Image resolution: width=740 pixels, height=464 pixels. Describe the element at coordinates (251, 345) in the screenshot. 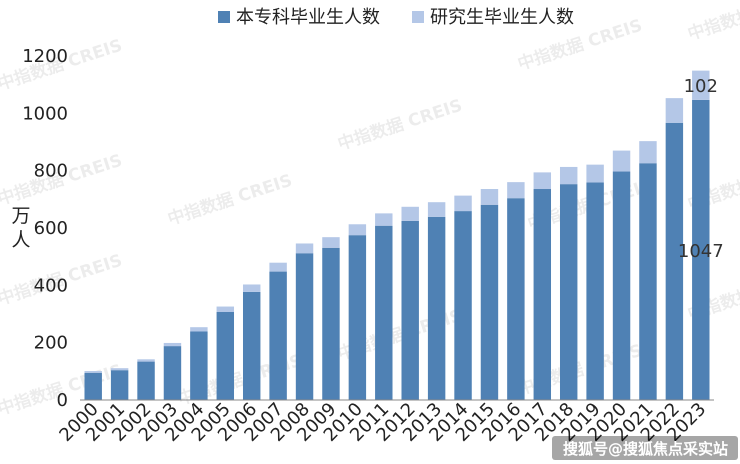

I see `bar-2006-s0` at that location.